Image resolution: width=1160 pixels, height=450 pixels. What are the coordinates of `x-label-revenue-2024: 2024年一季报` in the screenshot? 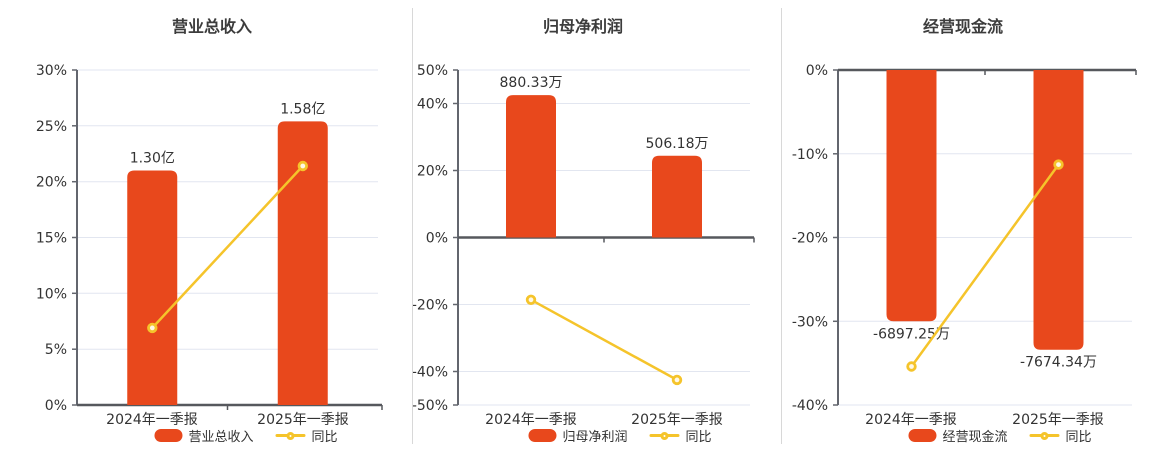 It's located at (152, 420).